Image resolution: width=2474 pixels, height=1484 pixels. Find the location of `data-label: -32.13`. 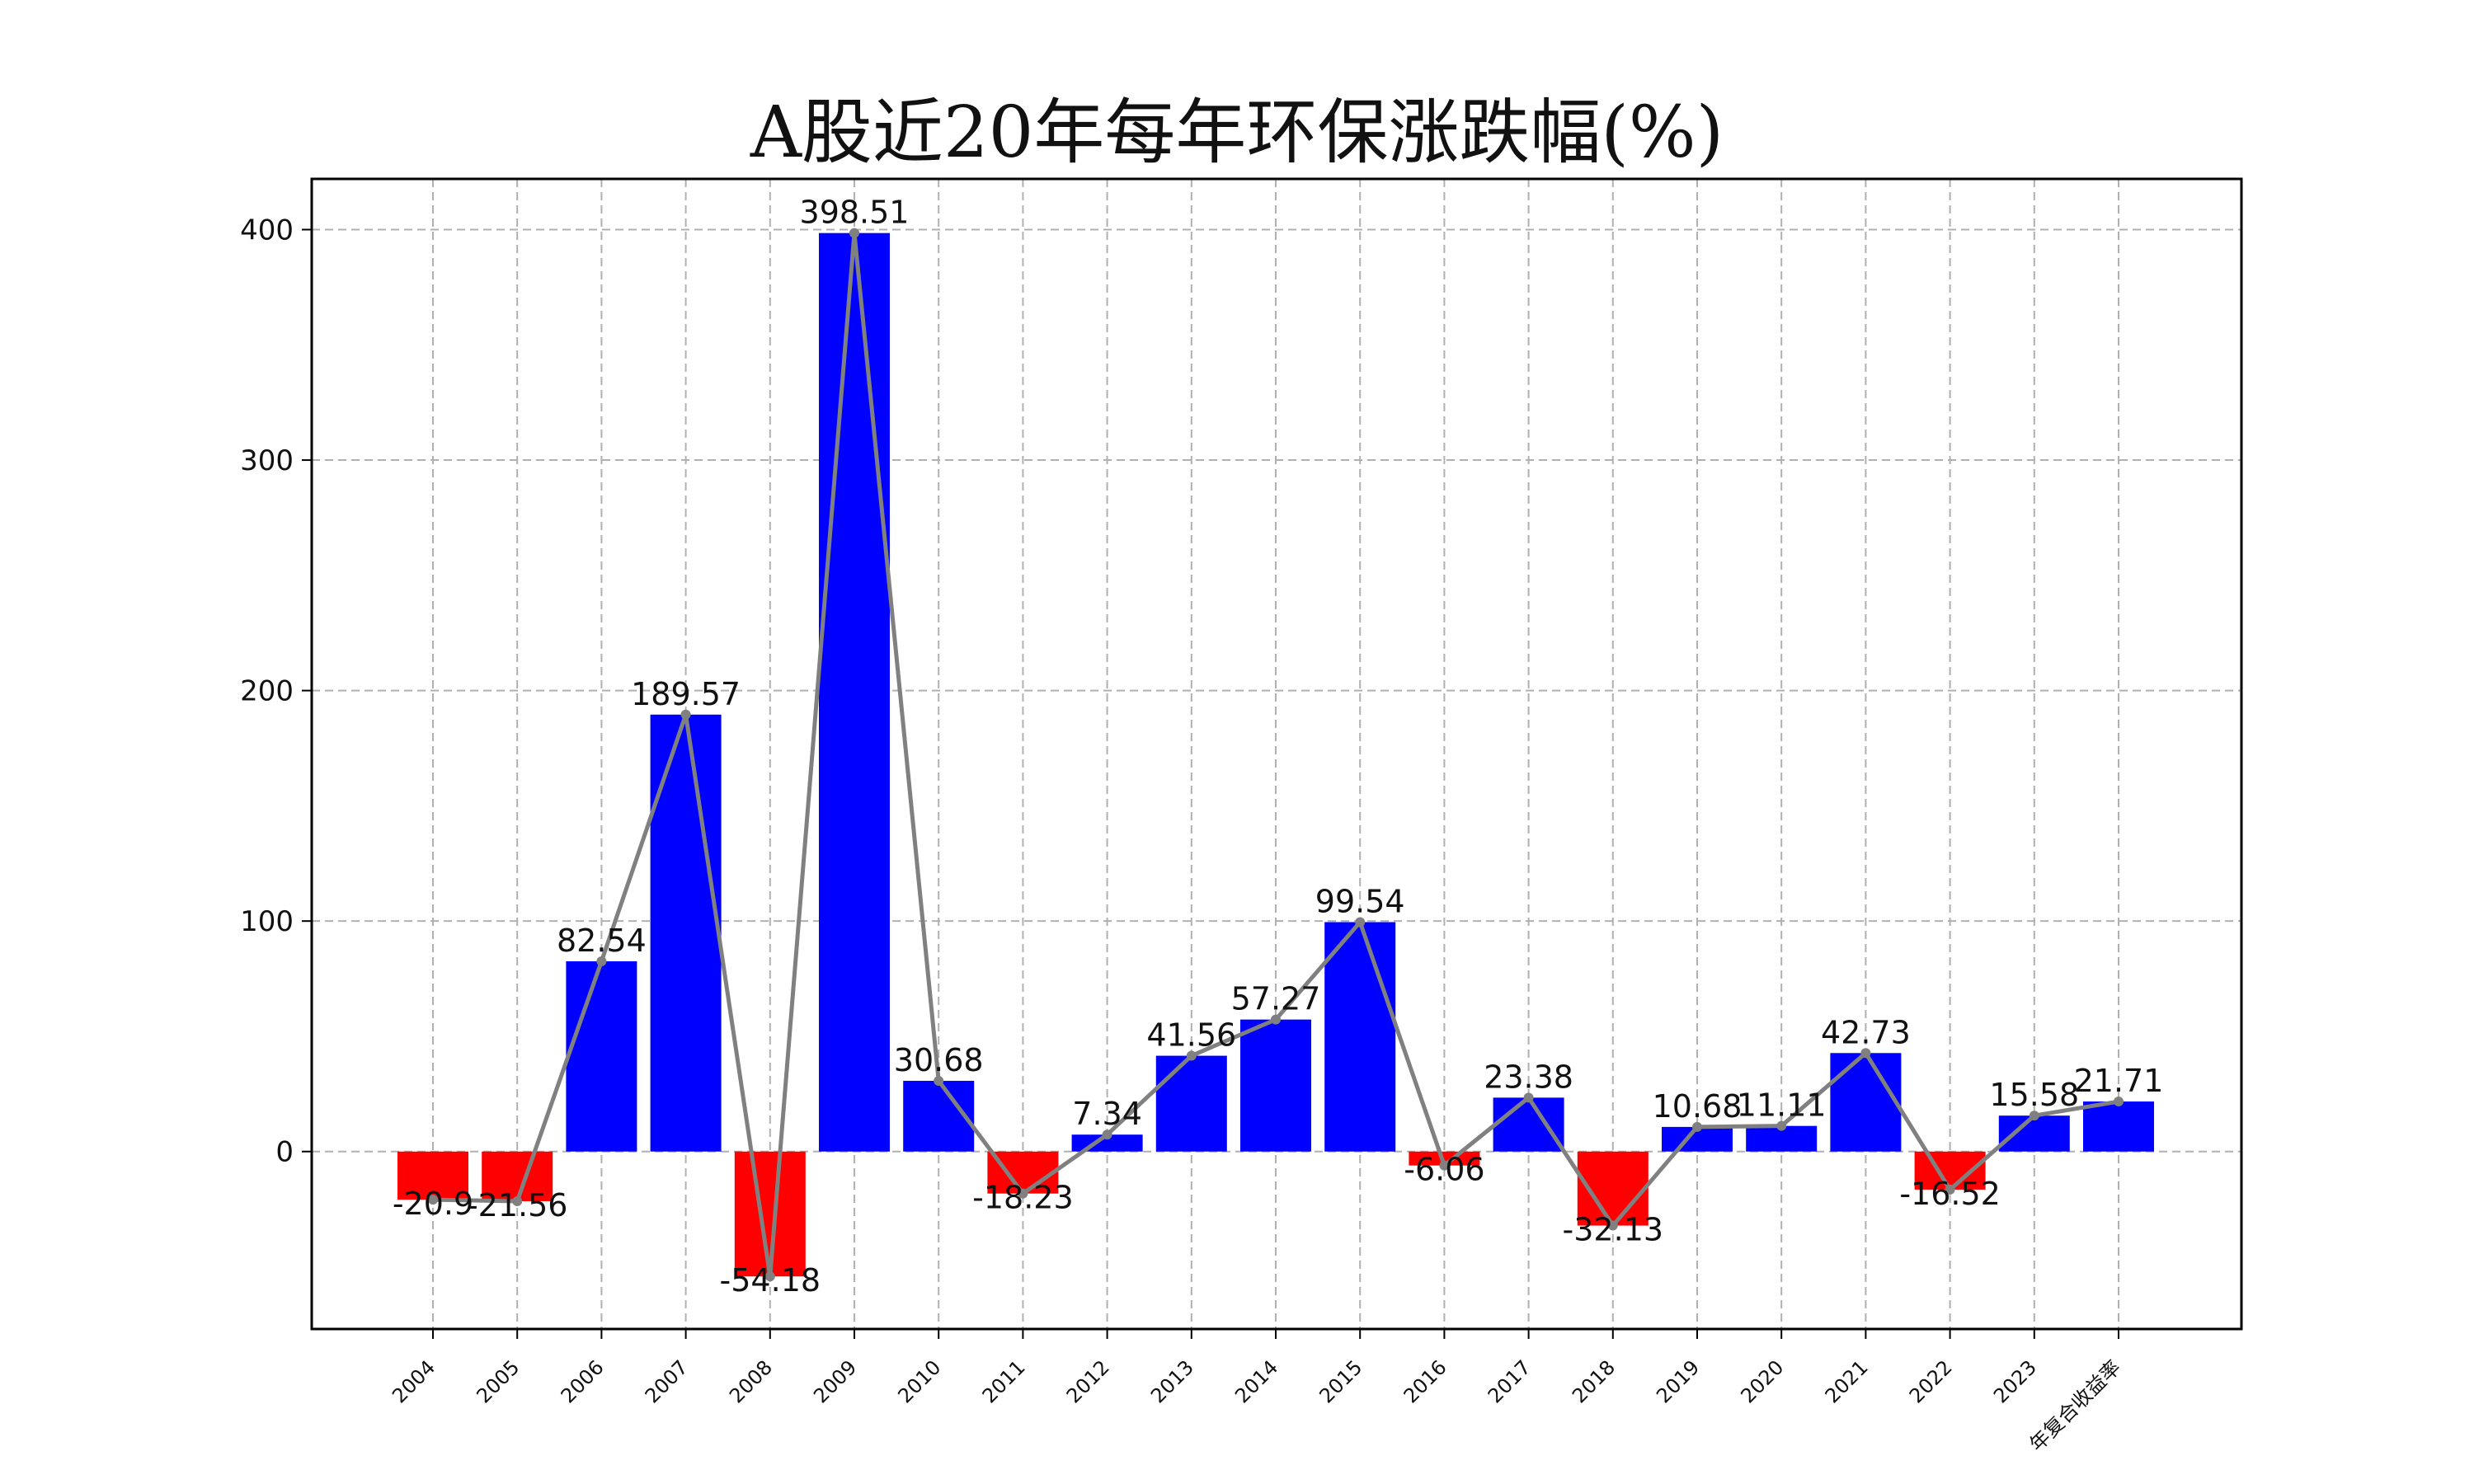

data-label: -32.13 is located at coordinates (1613, 1230).